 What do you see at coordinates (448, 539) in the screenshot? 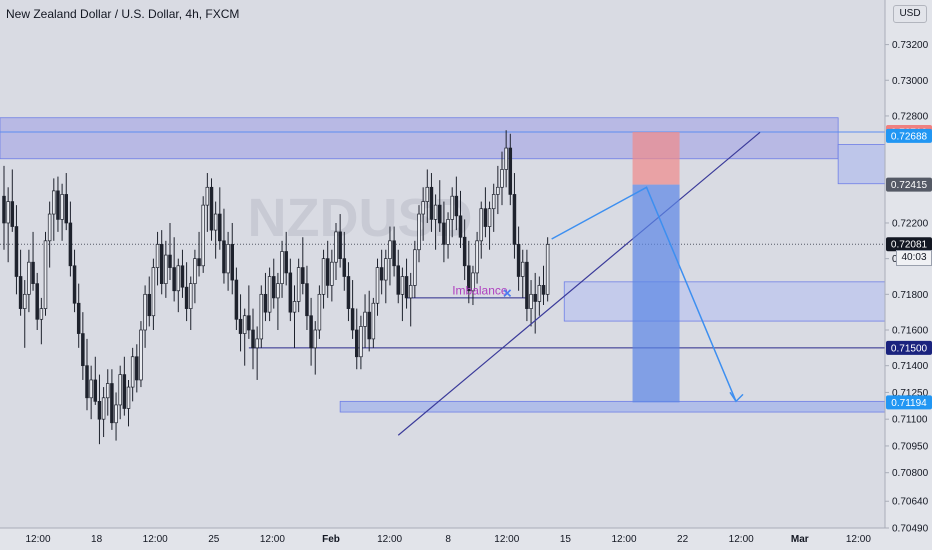
I see `time-tick-label: 8` at bounding box center [448, 539].